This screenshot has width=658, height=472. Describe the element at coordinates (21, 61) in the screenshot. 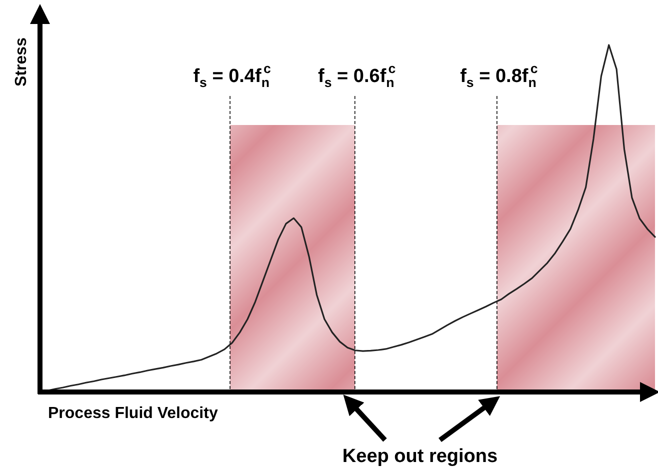

I see `y-axis-title: Stress` at that location.